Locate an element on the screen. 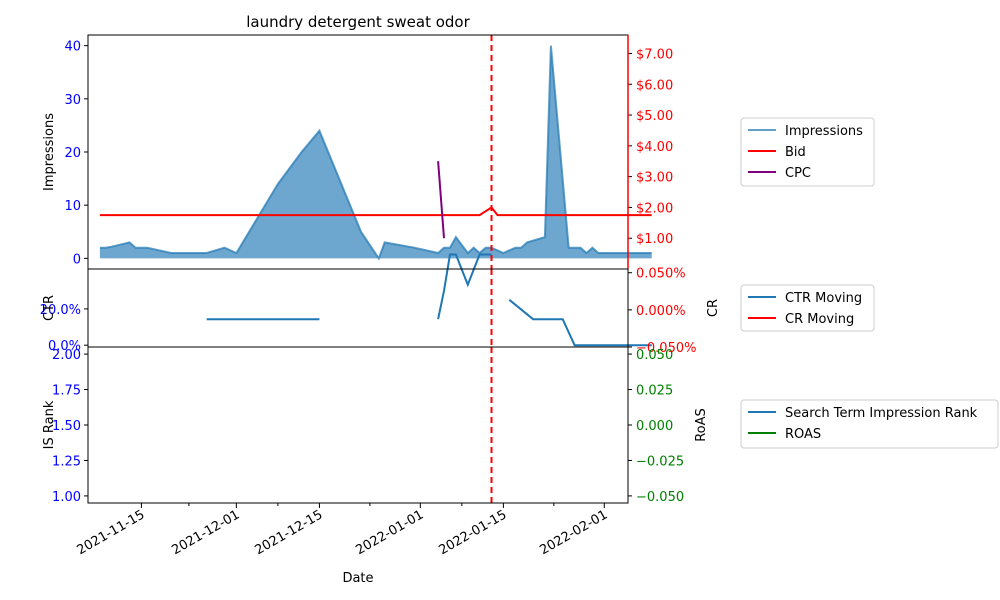 The height and width of the screenshot is (600, 1000). right-tick-label-bottom-0: −0.050 is located at coordinates (660, 497).